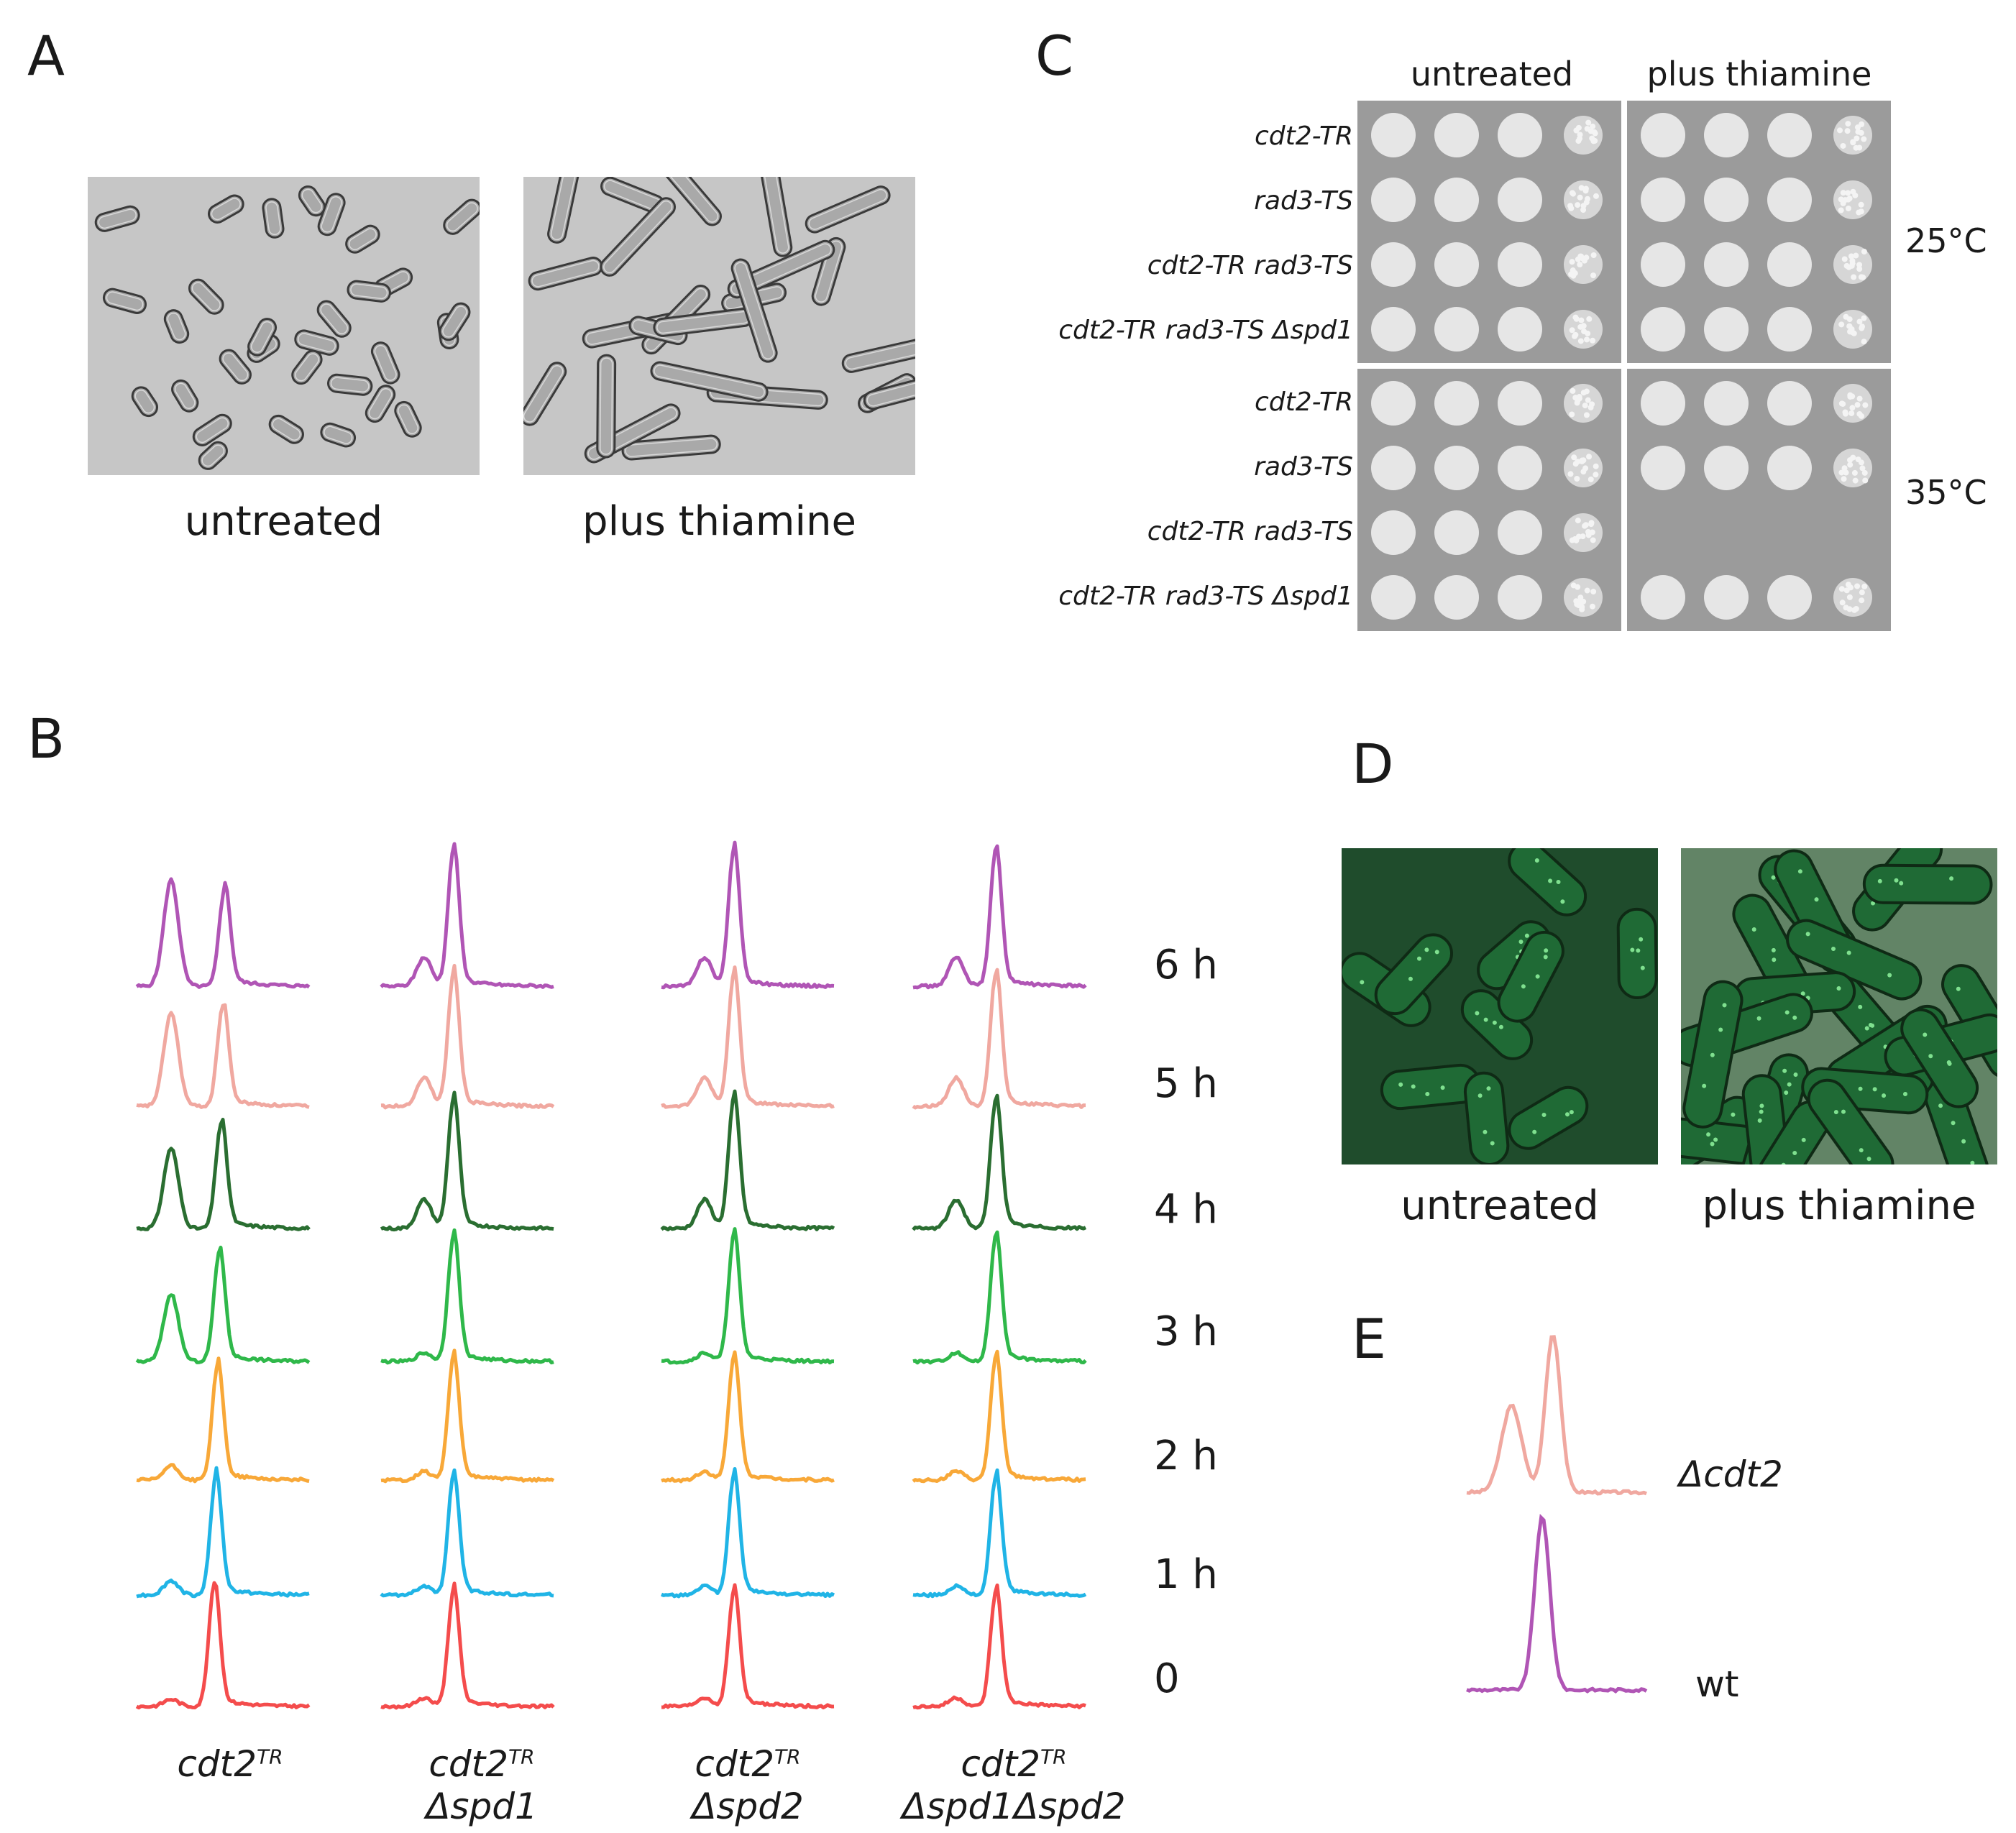 Image resolution: width=2016 pixels, height=1833 pixels. What do you see at coordinates (482, 1785) in the screenshot?
I see `genotype-label: cdt2TR Δspd1` at bounding box center [482, 1785].